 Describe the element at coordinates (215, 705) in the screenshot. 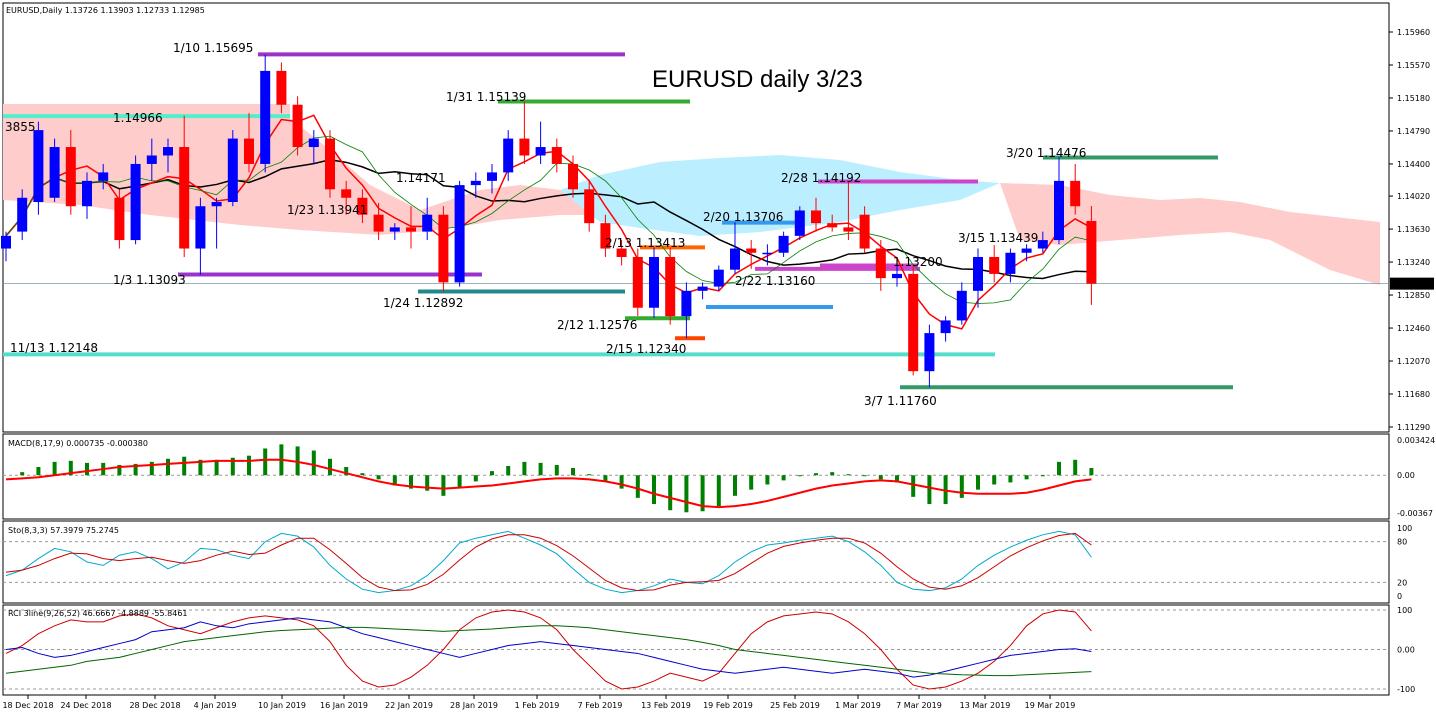

I see `date-tick-label: 4 Jan 2019` at that location.